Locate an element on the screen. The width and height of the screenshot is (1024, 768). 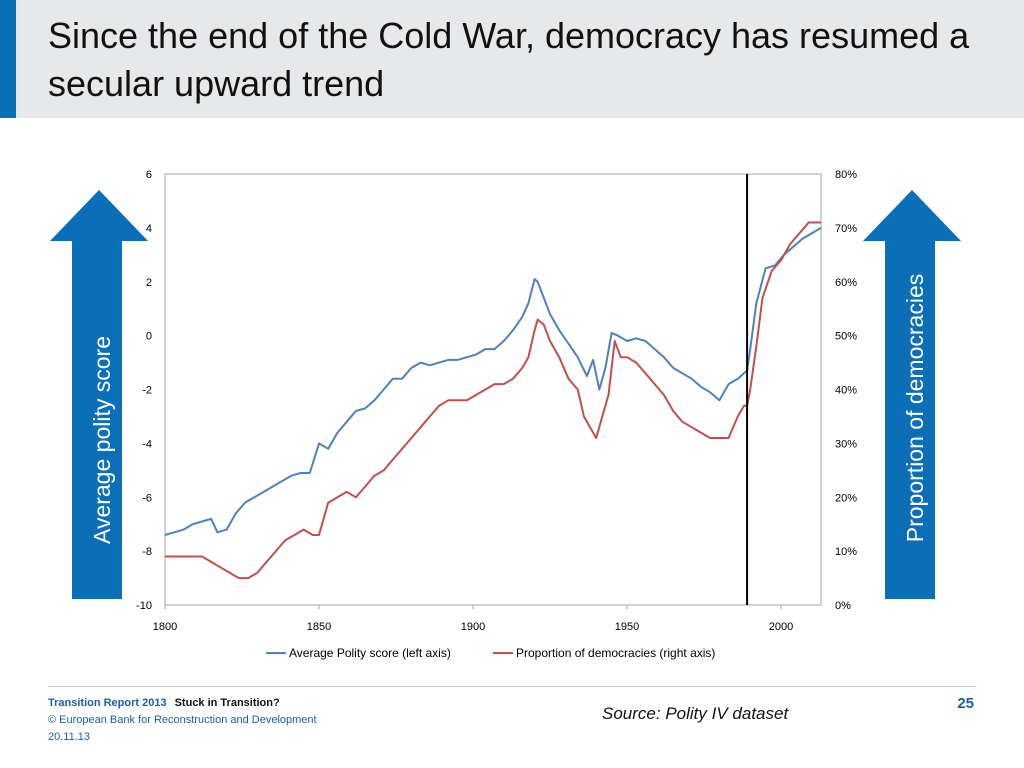
right-arrow-label: Proportion of democracies is located at coordinates (915, 408).